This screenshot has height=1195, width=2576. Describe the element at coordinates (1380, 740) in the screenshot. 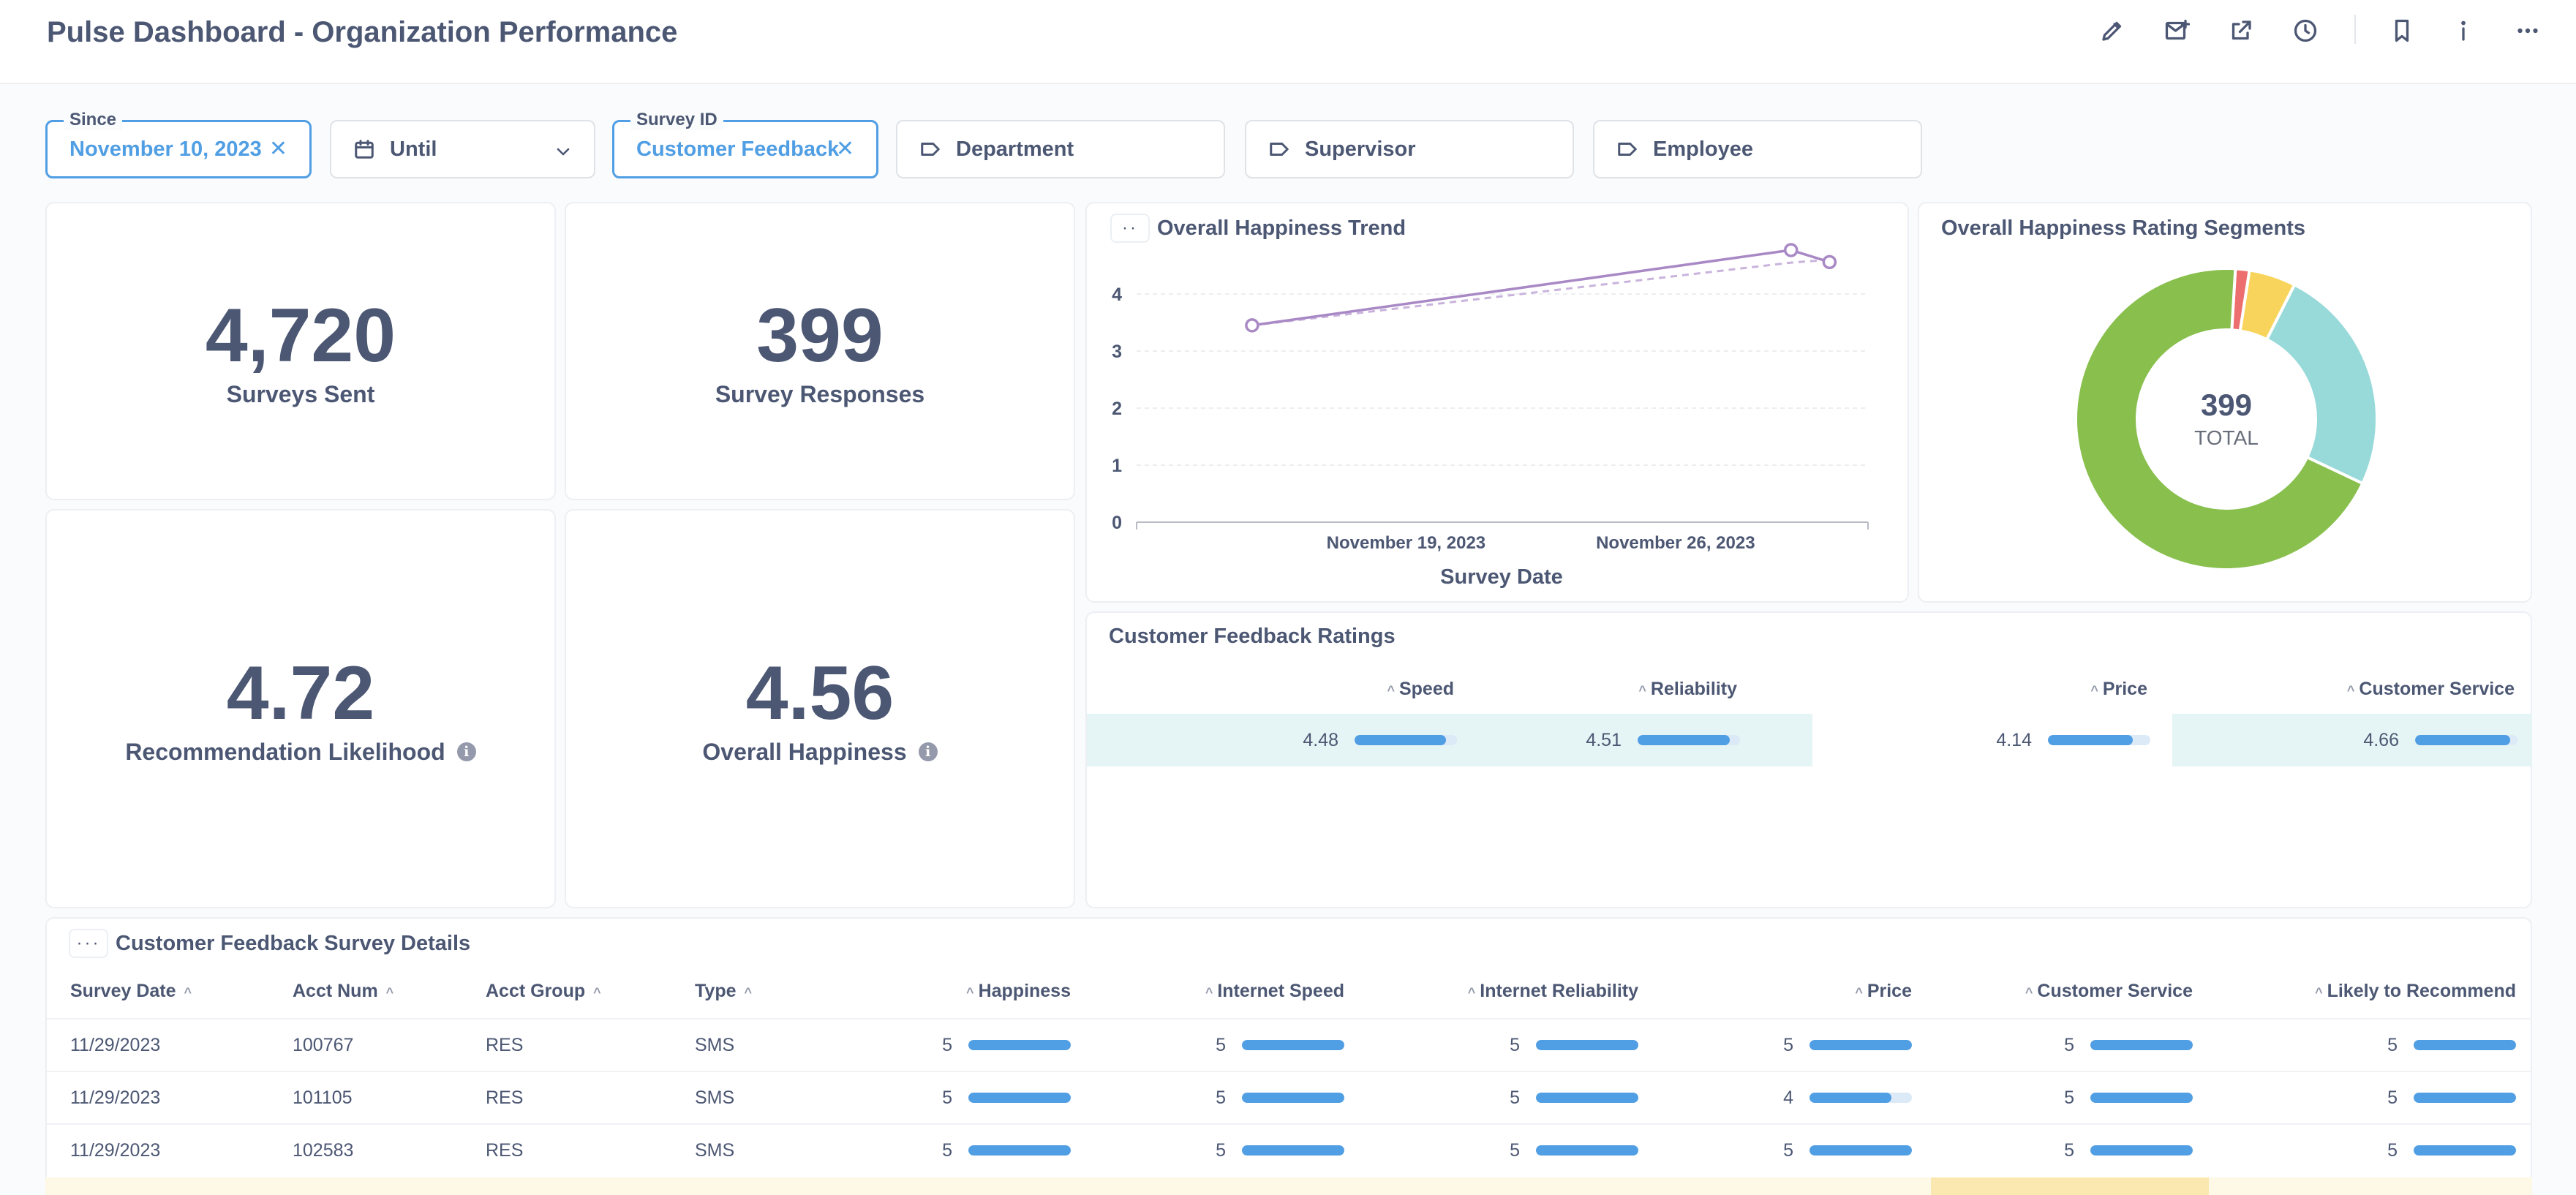

I see `rating-speed: 4.48` at that location.